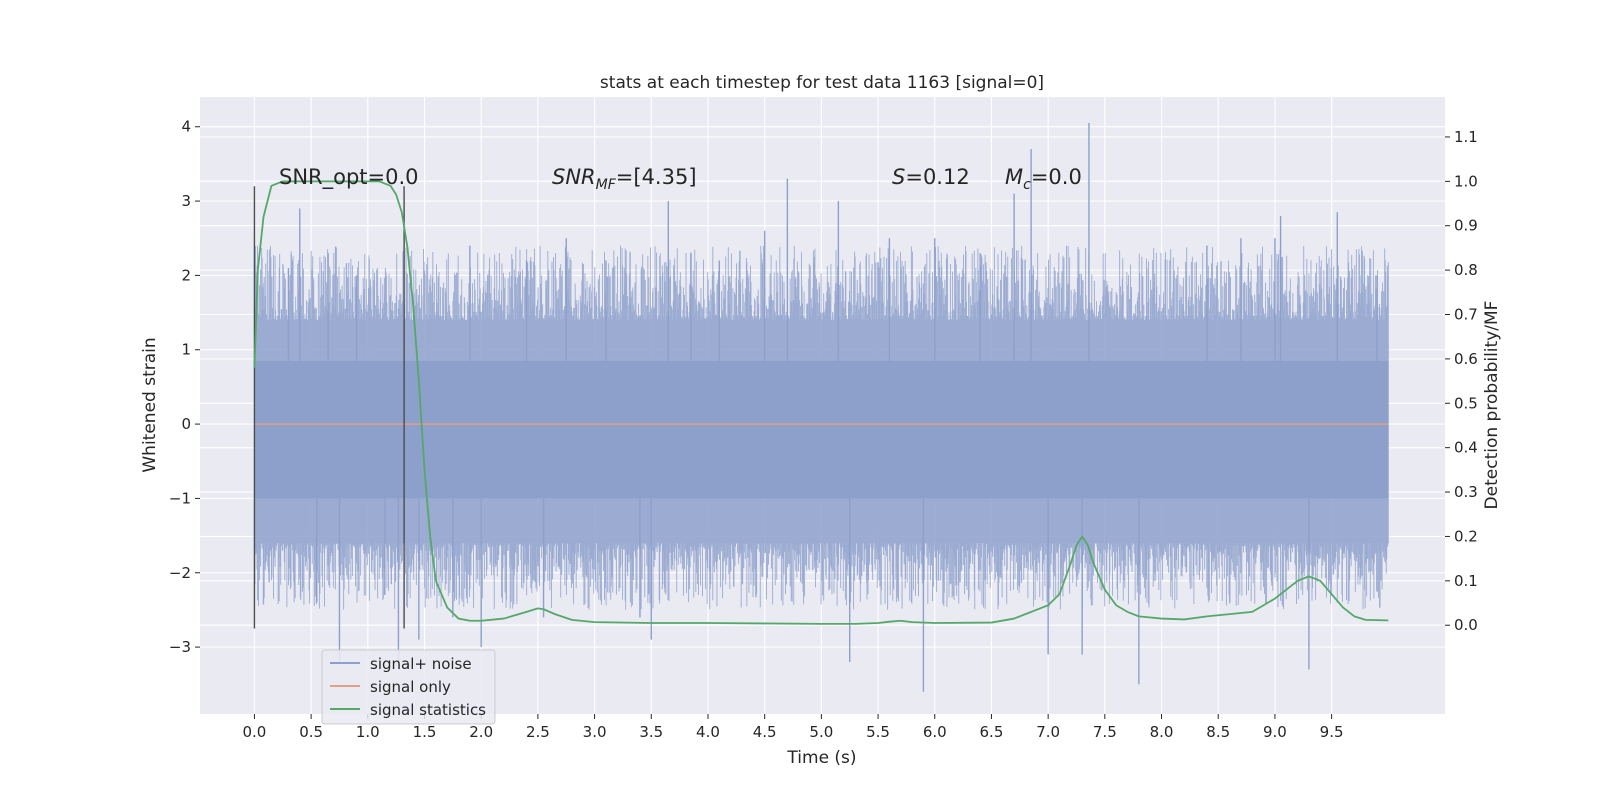 The width and height of the screenshot is (1600, 800). What do you see at coordinates (421, 664) in the screenshot?
I see `legend-label-signal-noise: signal+ noise` at bounding box center [421, 664].